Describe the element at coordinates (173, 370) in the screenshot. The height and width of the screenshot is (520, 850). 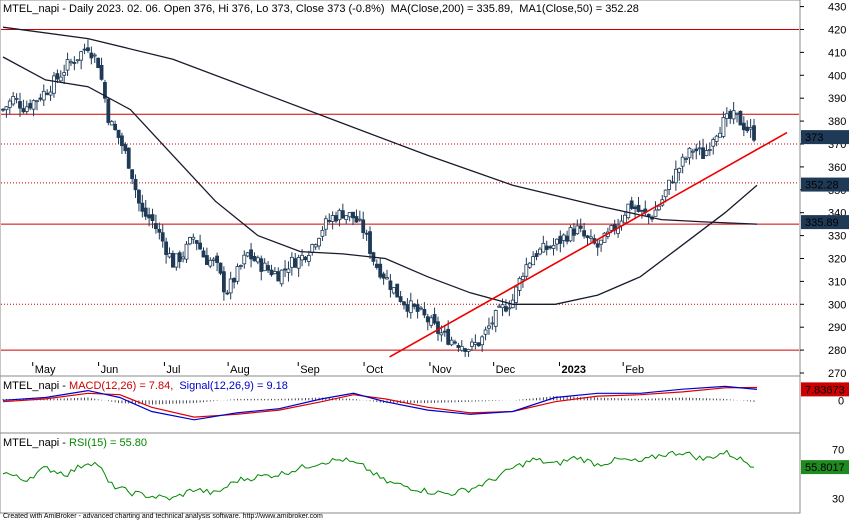
I see `time-axis-label: Jul` at that location.